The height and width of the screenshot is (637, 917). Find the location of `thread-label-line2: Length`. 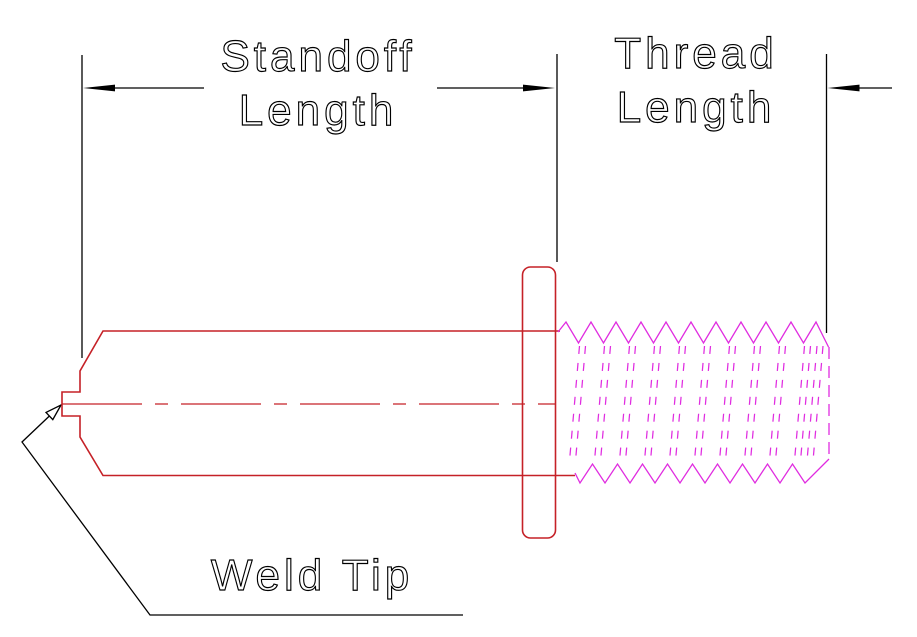

thread-label-line2: Length is located at coordinates (696, 107).